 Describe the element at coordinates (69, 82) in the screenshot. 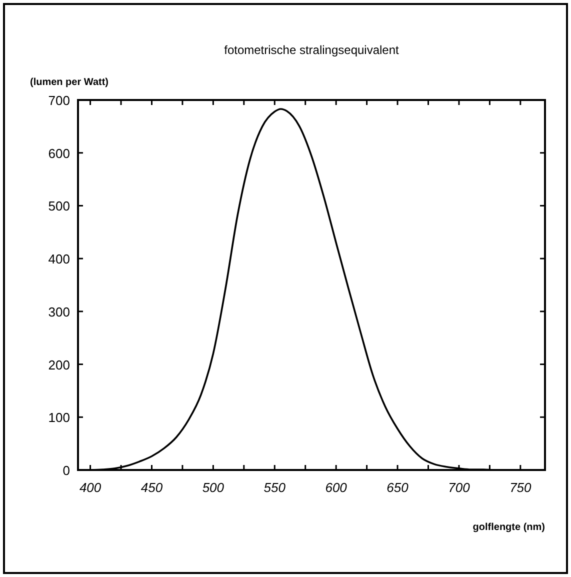

I see `y-axis-title: (lumen per Watt)` at that location.